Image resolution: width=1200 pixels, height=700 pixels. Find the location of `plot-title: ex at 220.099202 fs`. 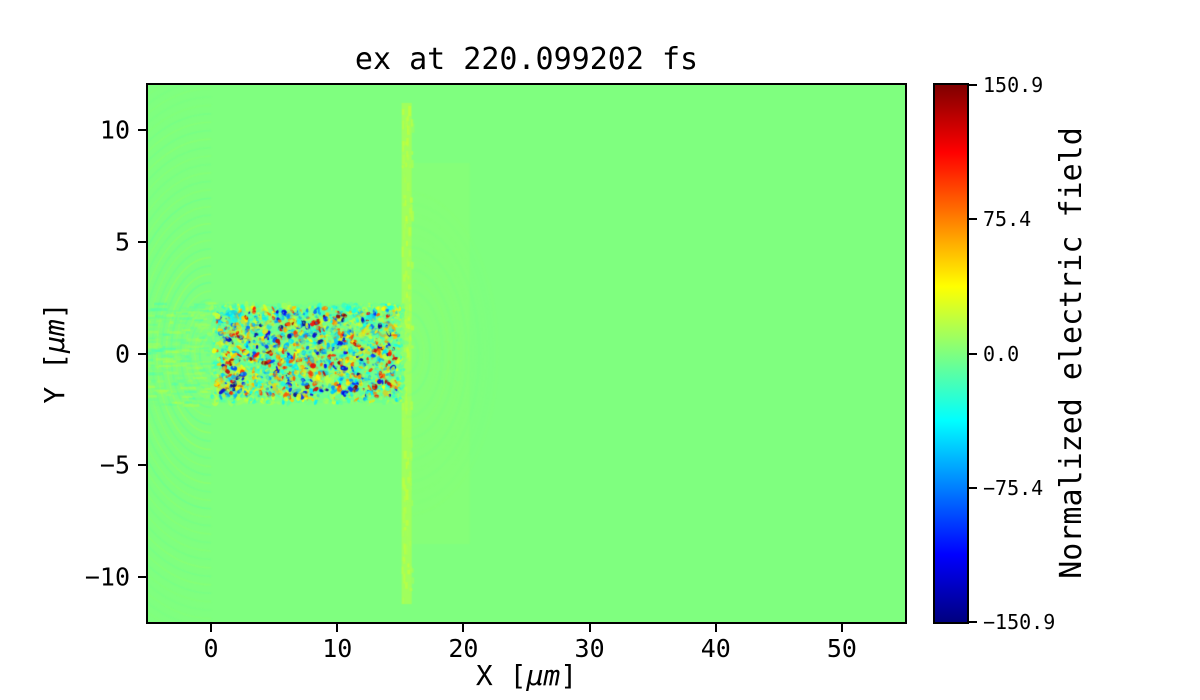

plot-title: ex at 220.099202 fs is located at coordinates (526, 59).